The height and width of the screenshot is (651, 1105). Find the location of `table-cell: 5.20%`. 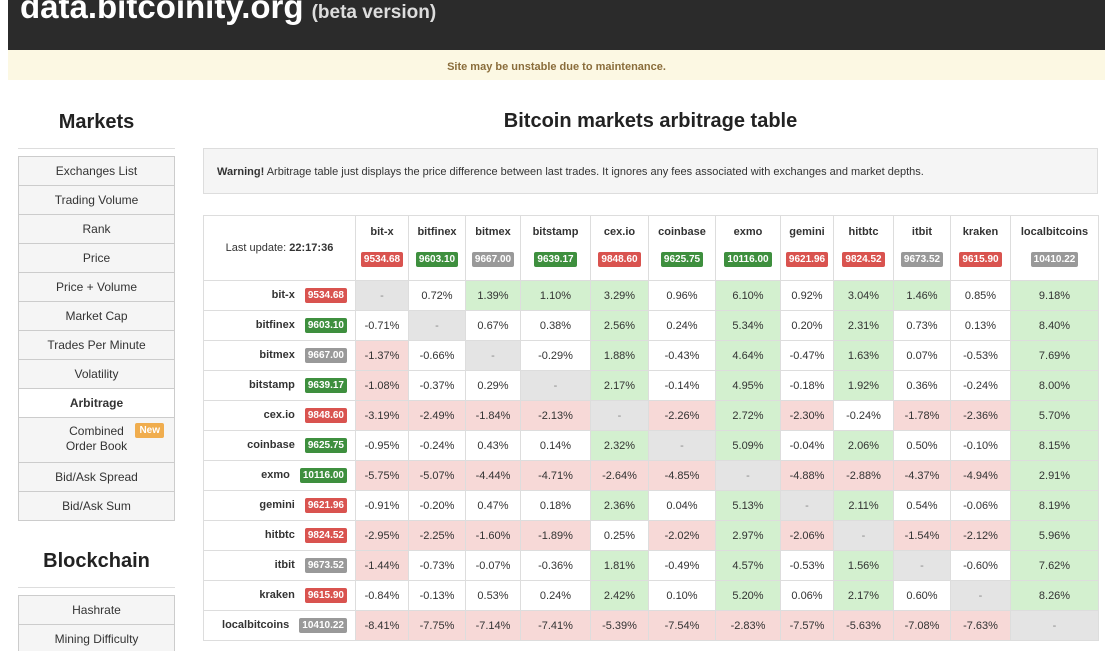

table-cell: 5.20% is located at coordinates (748, 595).